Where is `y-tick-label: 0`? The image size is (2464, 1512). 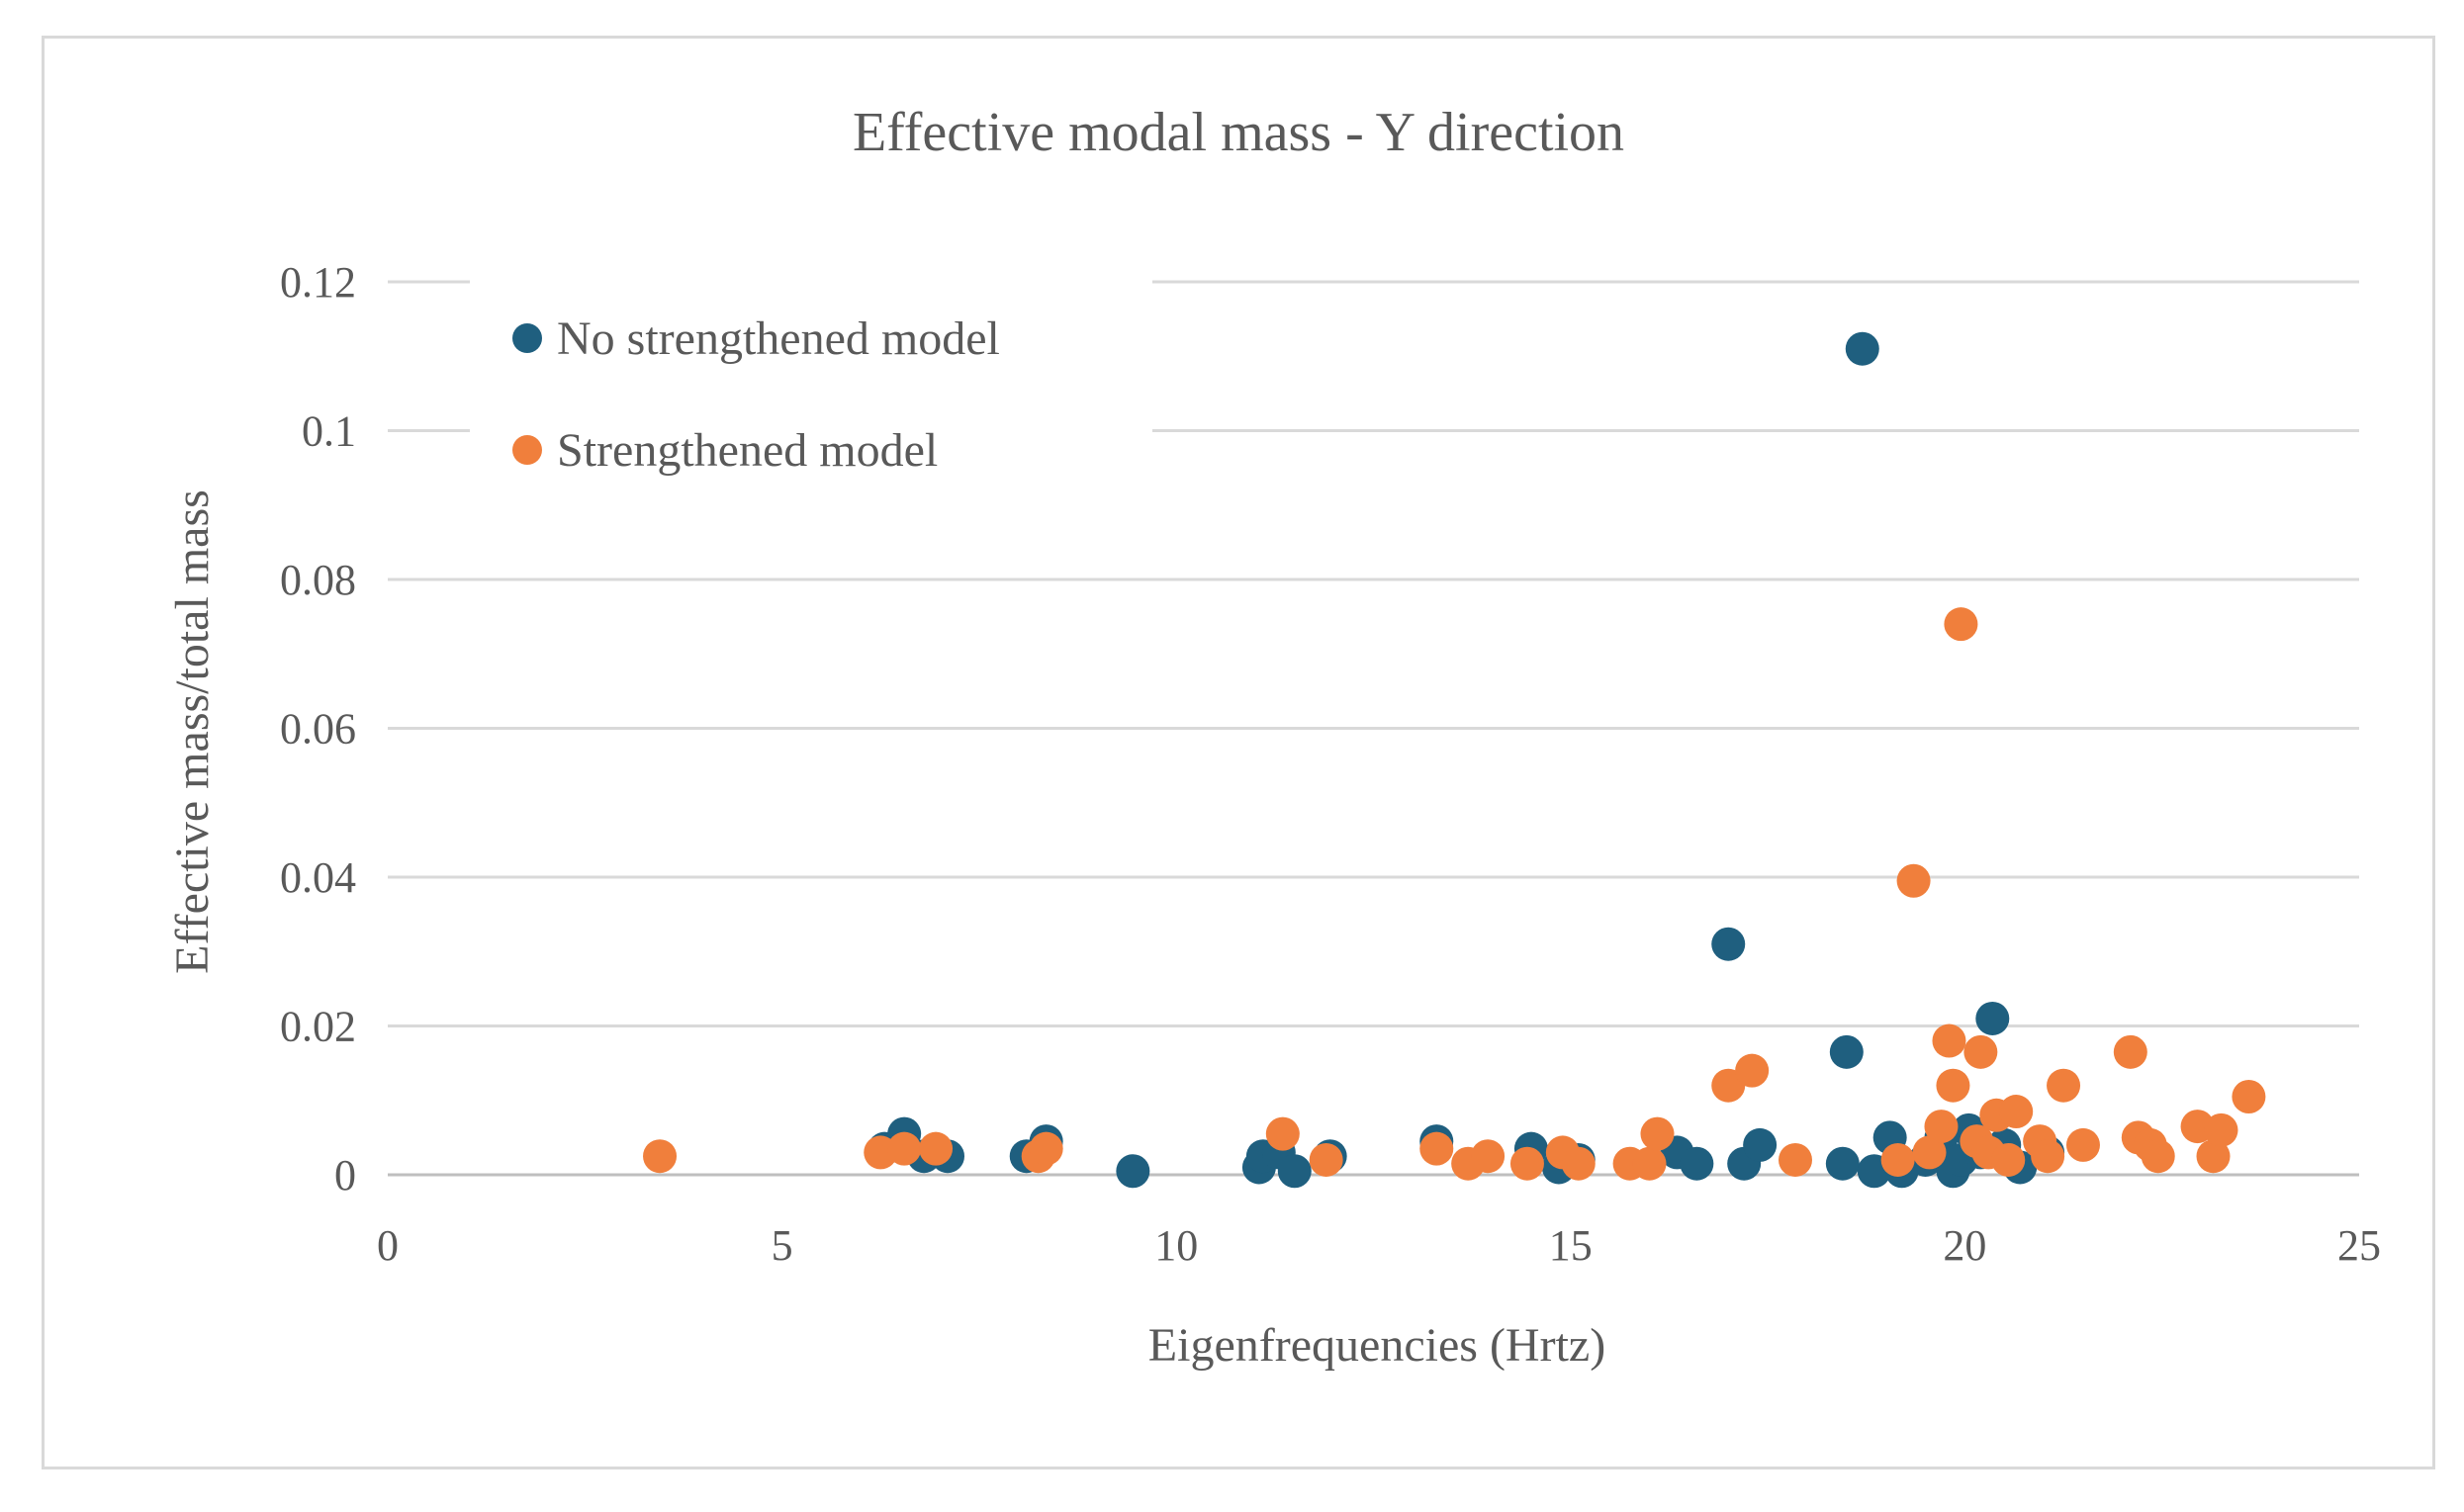 y-tick-label: 0 is located at coordinates (345, 1175).